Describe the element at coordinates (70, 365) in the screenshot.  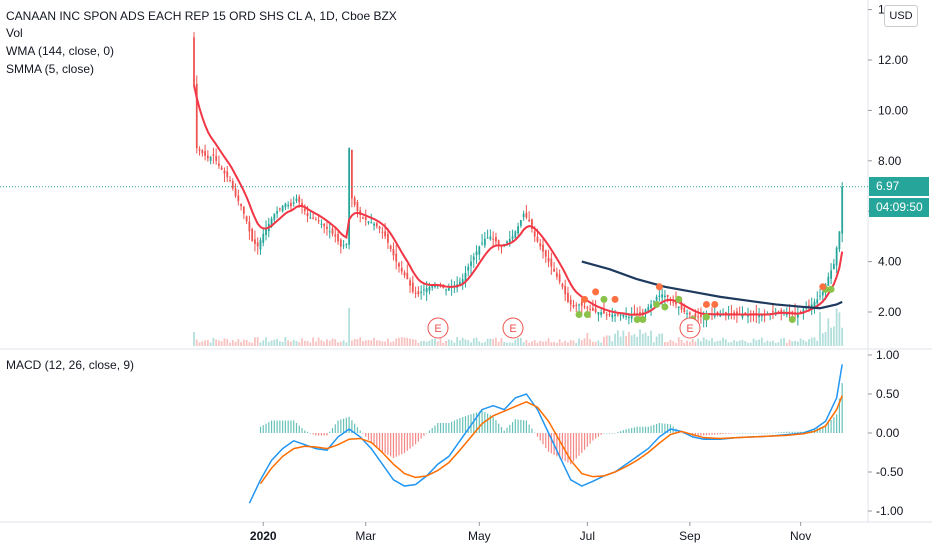
I see `legend-macd: MACD (12, 26, close, 9)` at that location.